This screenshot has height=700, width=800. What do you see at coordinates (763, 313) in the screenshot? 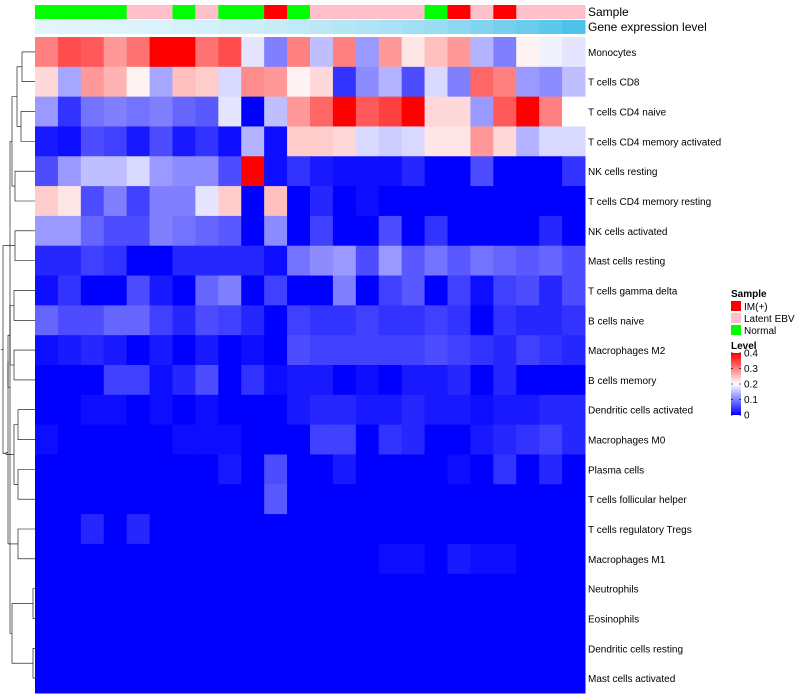
I see `legend-sample: Sample IM(+) Latent EBV Normal` at bounding box center [763, 313].